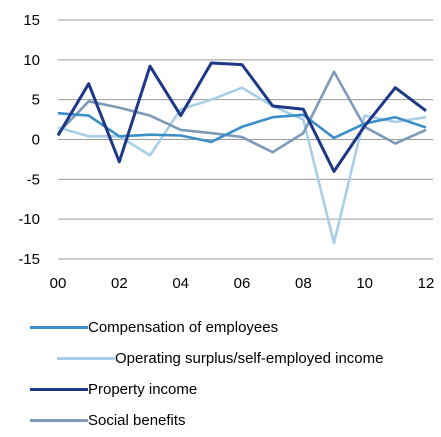 This screenshot has width=441, height=437. I want to click on legend-label-property-income: Property income, so click(143, 389).